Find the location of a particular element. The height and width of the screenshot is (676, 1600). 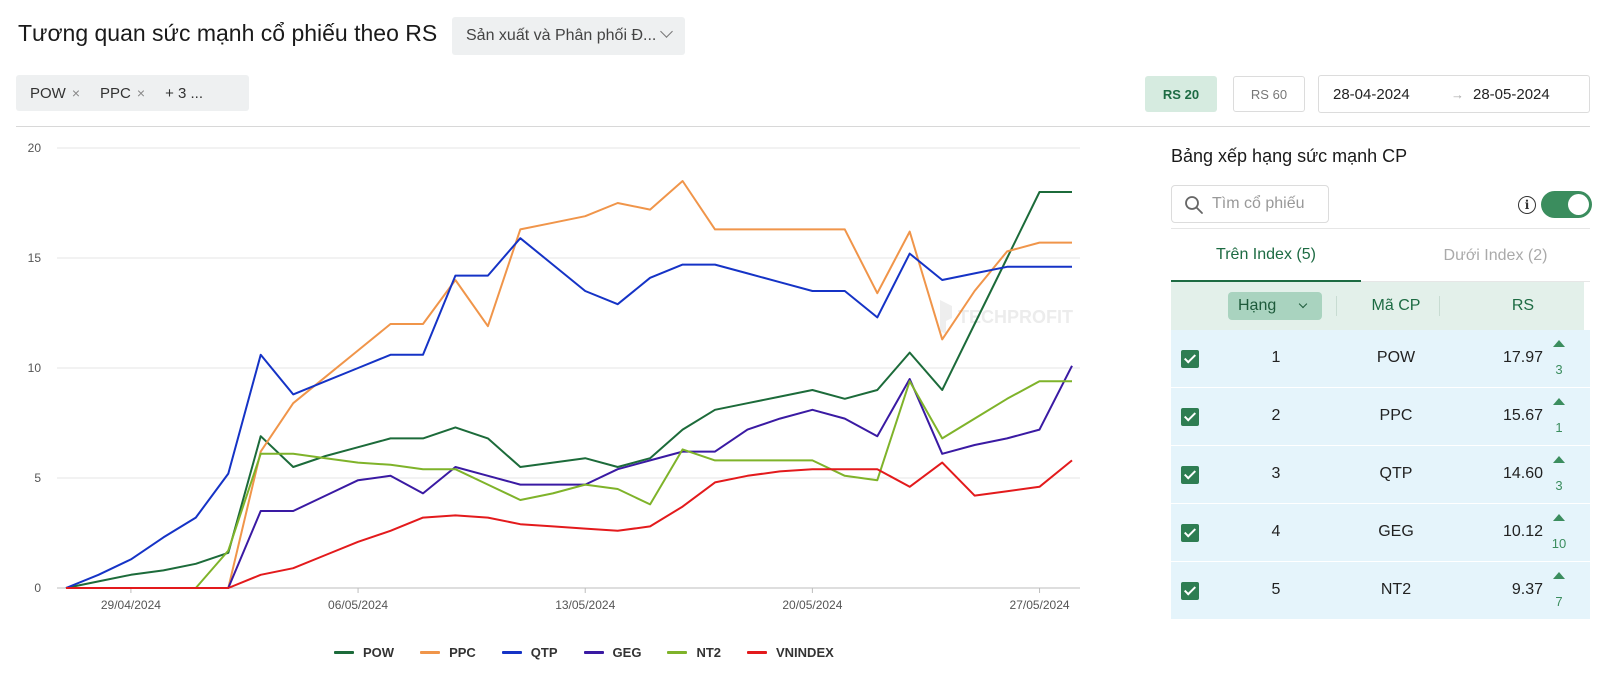

watermark-text: TECHPROFIT is located at coordinates (1015, 317).